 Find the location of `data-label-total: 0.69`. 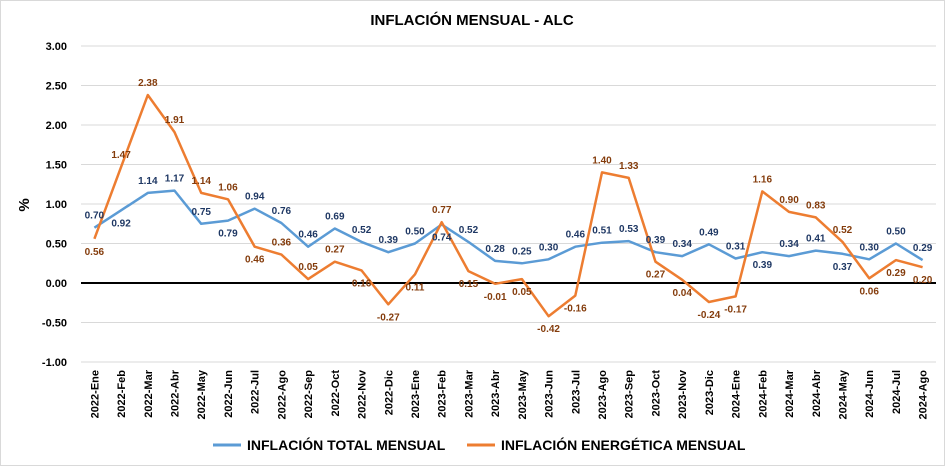

data-label-total: 0.69 is located at coordinates (335, 216).